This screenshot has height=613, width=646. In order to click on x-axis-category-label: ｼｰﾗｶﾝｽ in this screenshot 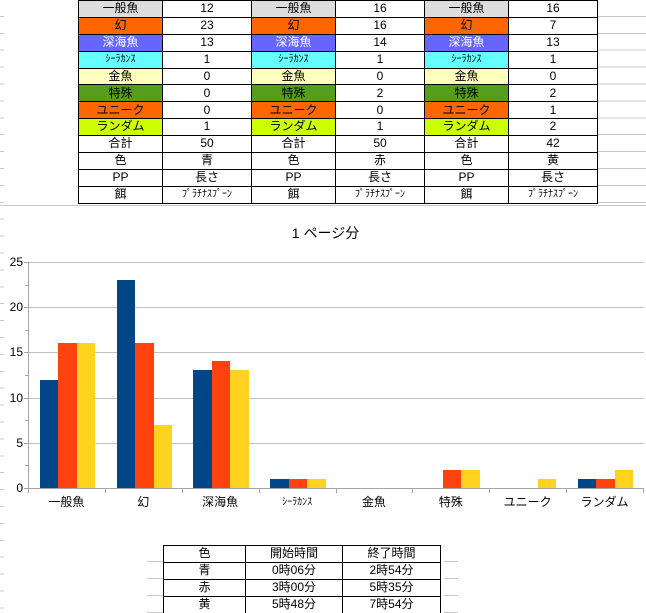, I will do `click(297, 502)`.